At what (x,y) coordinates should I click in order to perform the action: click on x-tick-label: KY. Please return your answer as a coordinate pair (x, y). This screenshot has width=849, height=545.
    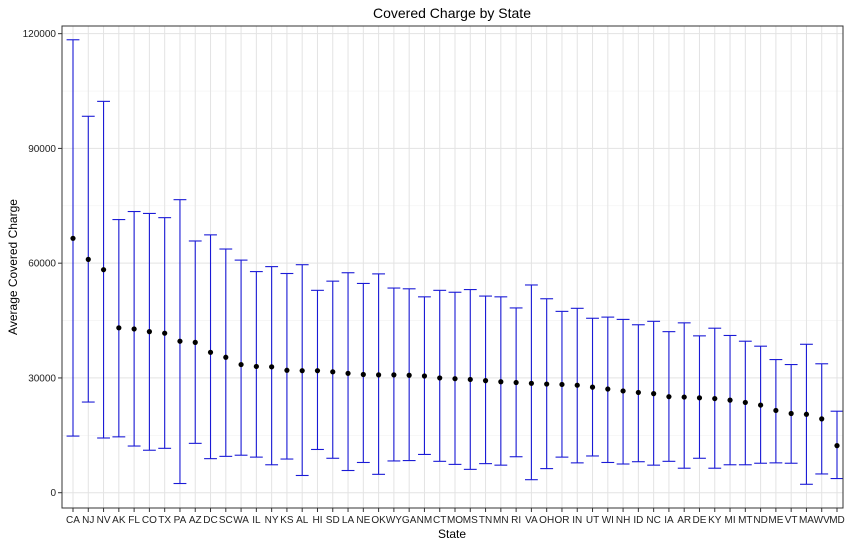
    Looking at the image, I should click on (715, 520).